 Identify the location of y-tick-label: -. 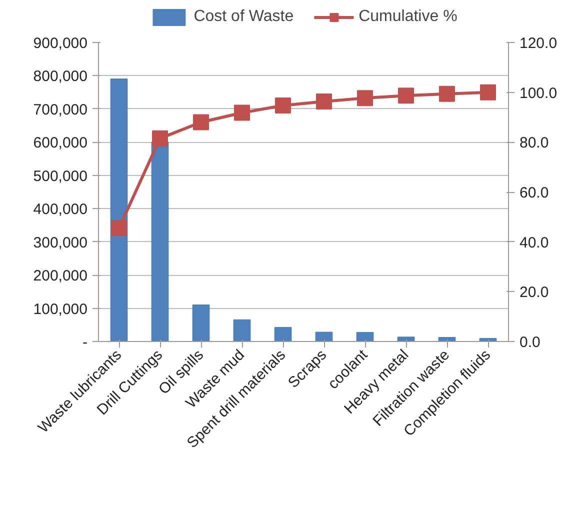
(85, 342).